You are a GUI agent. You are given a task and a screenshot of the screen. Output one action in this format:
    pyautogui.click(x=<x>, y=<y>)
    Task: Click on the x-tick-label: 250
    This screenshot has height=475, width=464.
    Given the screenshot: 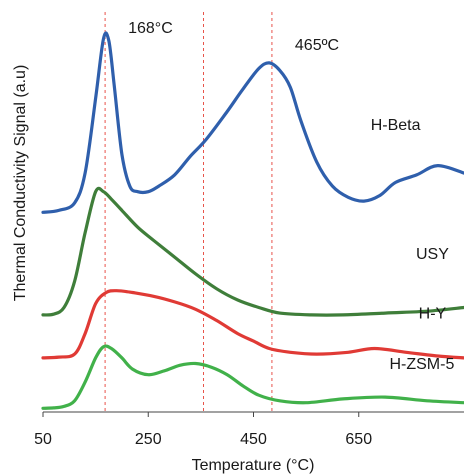 What is the action you would take?
    pyautogui.click(x=148, y=439)
    